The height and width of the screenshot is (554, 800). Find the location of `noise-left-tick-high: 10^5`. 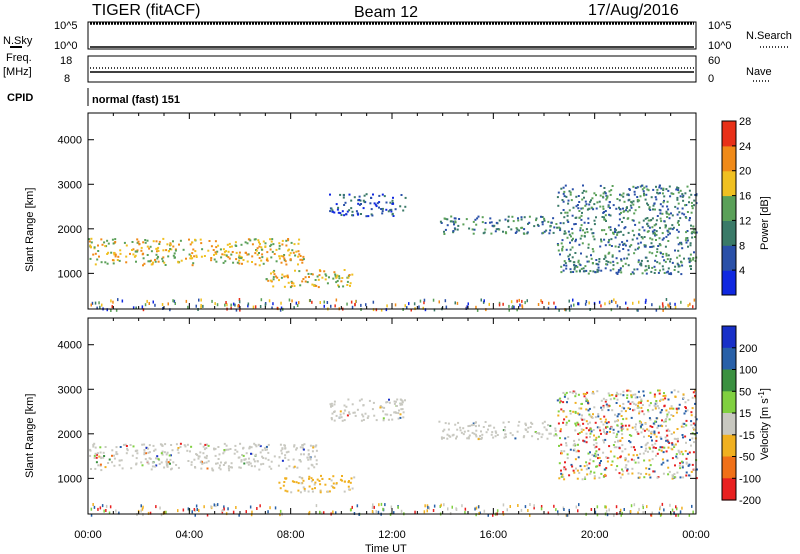

noise-left-tick-high: 10^5 is located at coordinates (66, 26).